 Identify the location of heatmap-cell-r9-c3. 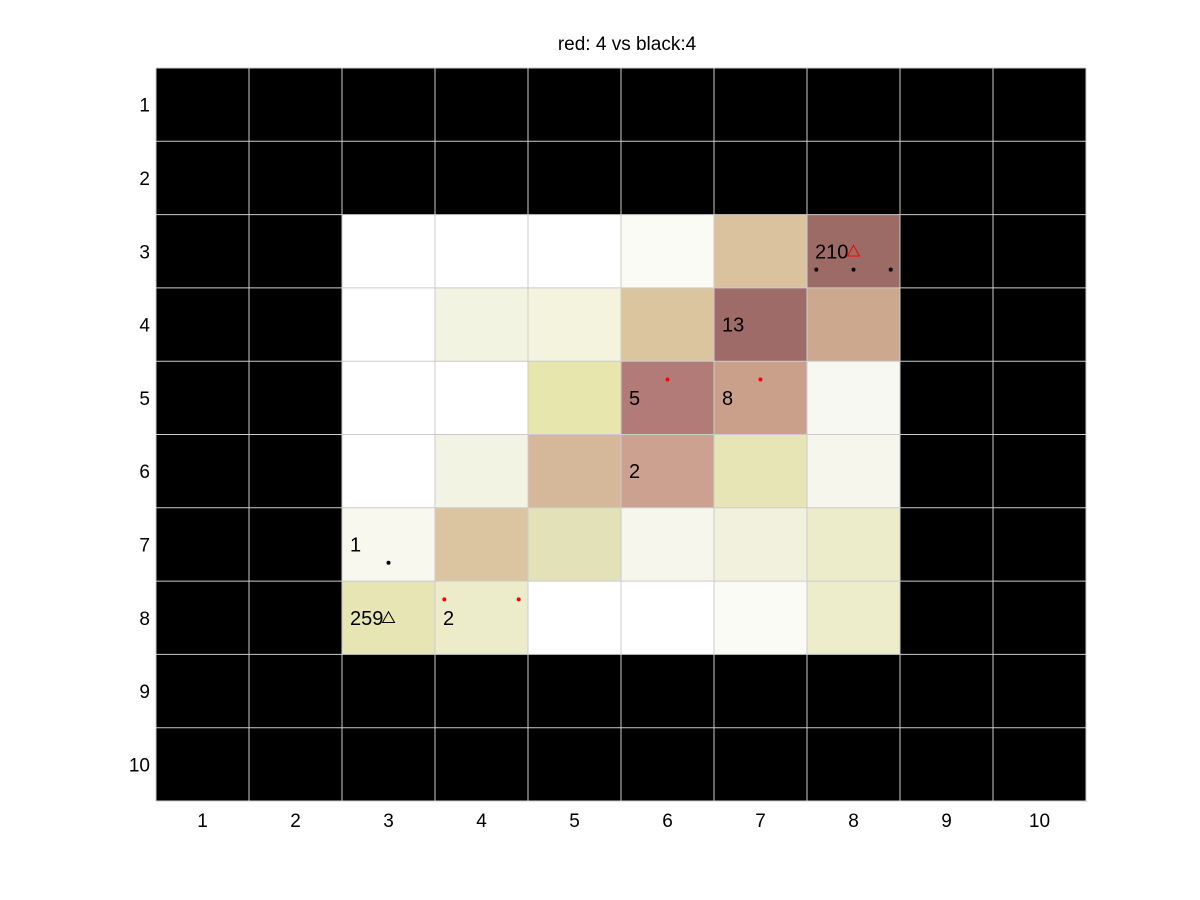
(389, 691).